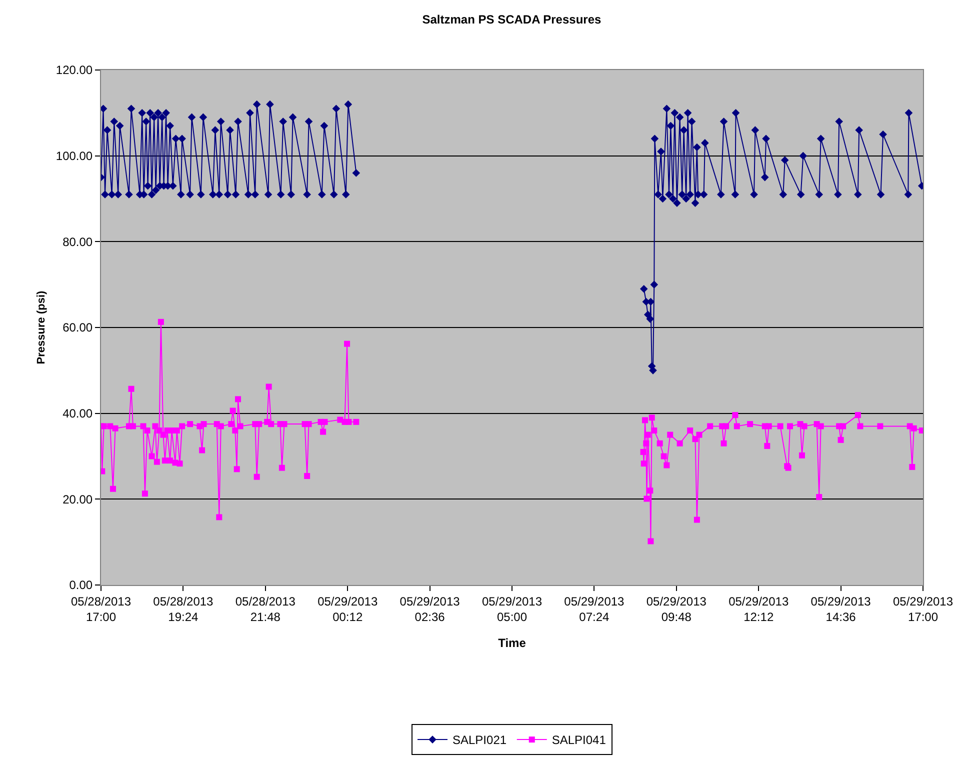 Image resolution: width=971 pixels, height=767 pixels. Describe the element at coordinates (430, 609) in the screenshot. I see `x-tick-label: 05/29/2013 02:36` at that location.